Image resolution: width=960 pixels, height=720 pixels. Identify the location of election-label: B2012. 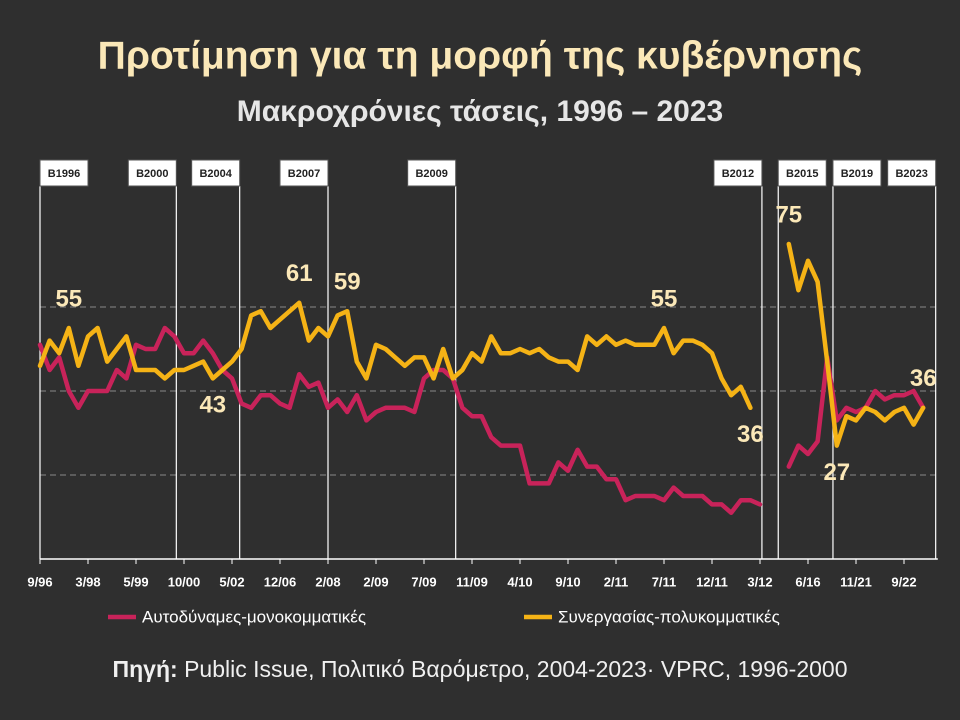
(738, 174).